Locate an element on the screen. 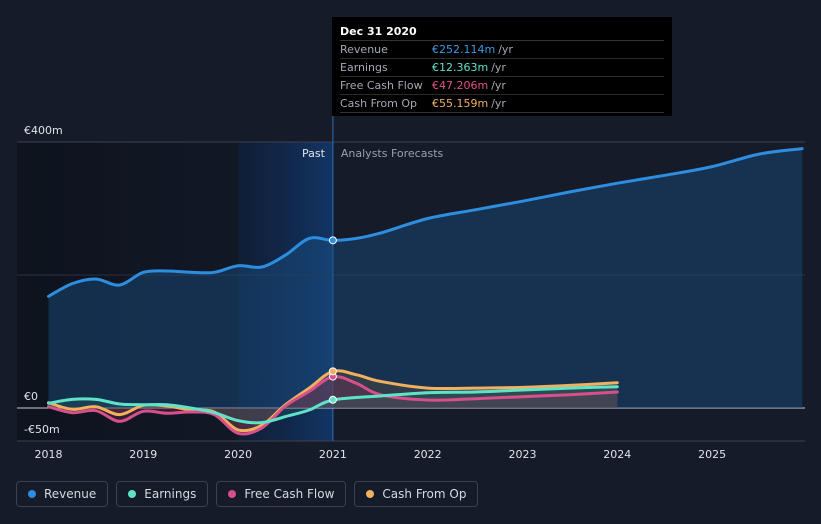 The width and height of the screenshot is (821, 524). tooltip-row-revenue: Revenue €252.114m /yr is located at coordinates (502, 50).